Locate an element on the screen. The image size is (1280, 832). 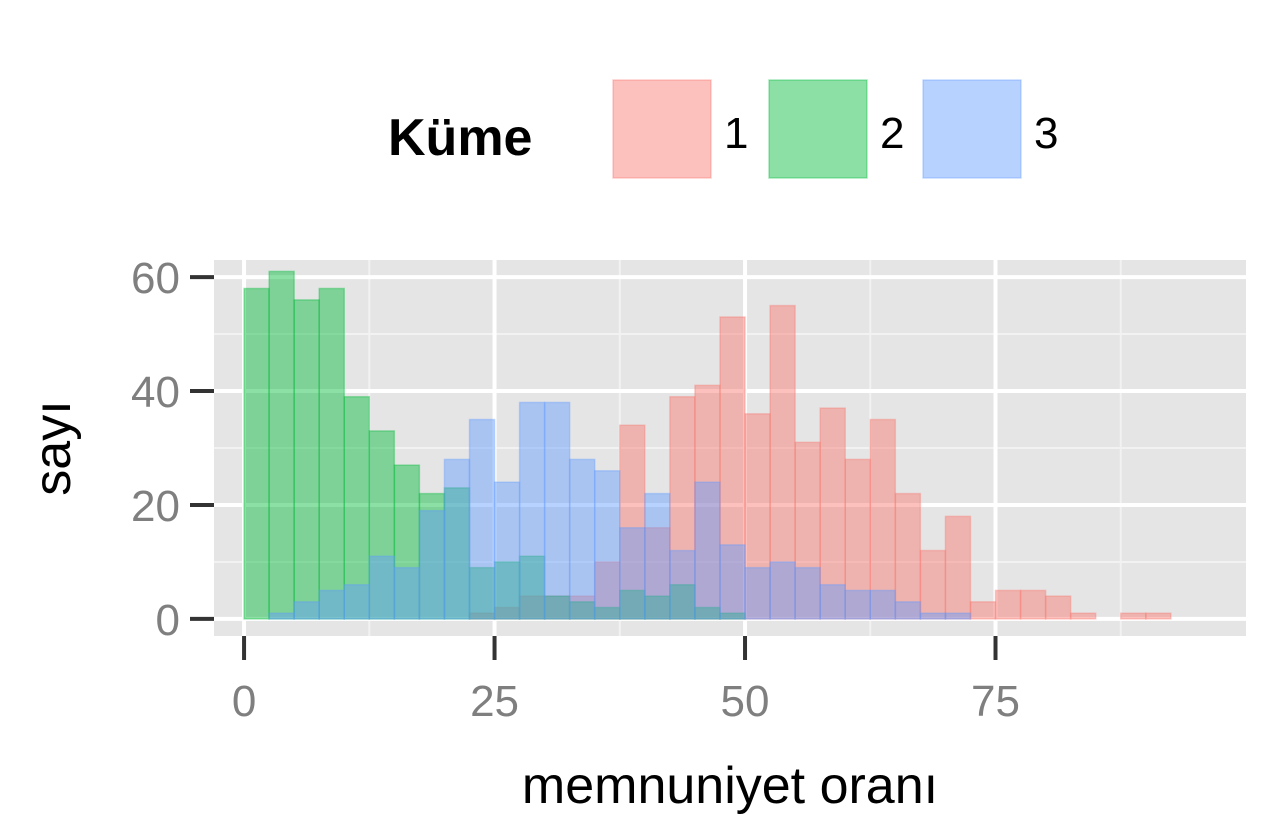
y-tick-label: 40 is located at coordinates (155, 392).